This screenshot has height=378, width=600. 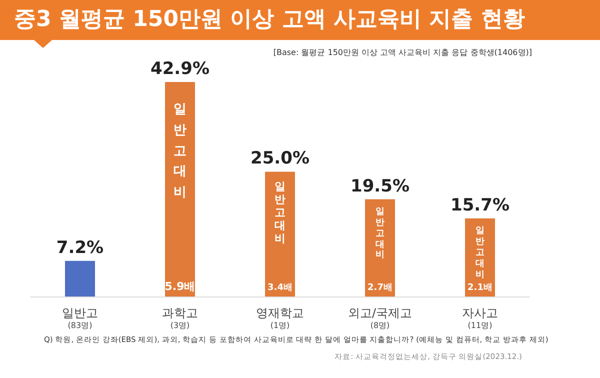 What do you see at coordinates (380, 186) in the screenshot?
I see `data-label: 19.5%` at bounding box center [380, 186].